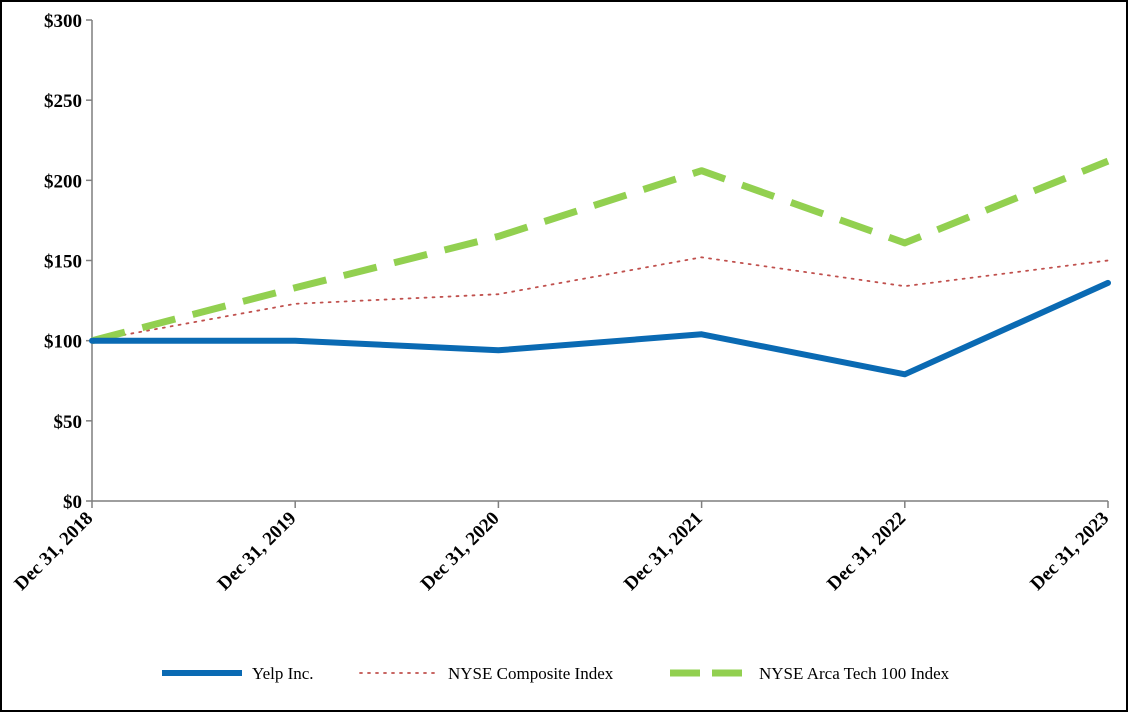 The height and width of the screenshot is (712, 1128). Describe the element at coordinates (663, 551) in the screenshot. I see `x-tick-label: Dec 31, 2021` at that location.